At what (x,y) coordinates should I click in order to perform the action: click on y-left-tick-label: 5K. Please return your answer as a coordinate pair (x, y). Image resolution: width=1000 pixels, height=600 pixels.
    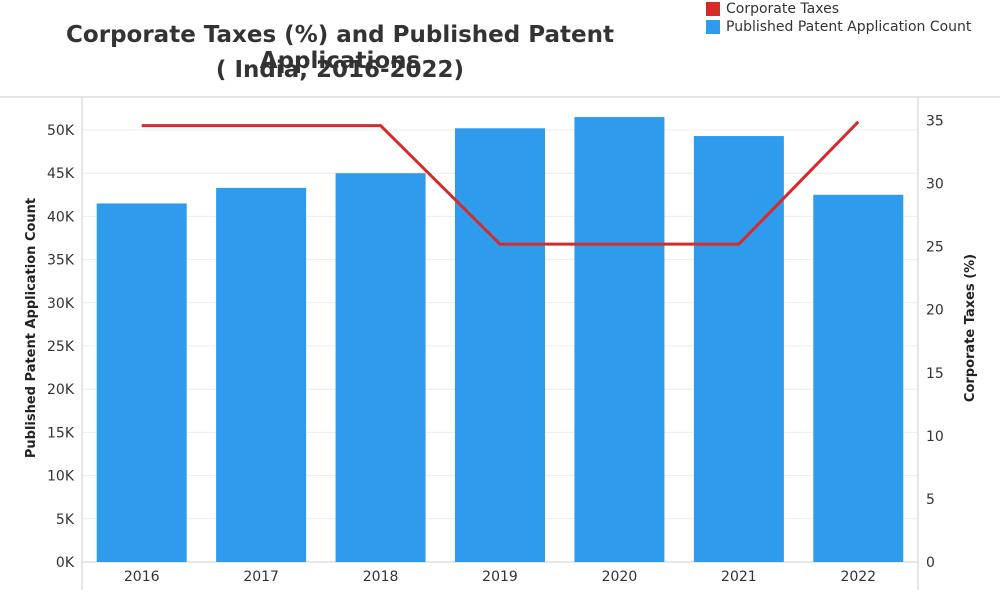
    Looking at the image, I should click on (65, 520).